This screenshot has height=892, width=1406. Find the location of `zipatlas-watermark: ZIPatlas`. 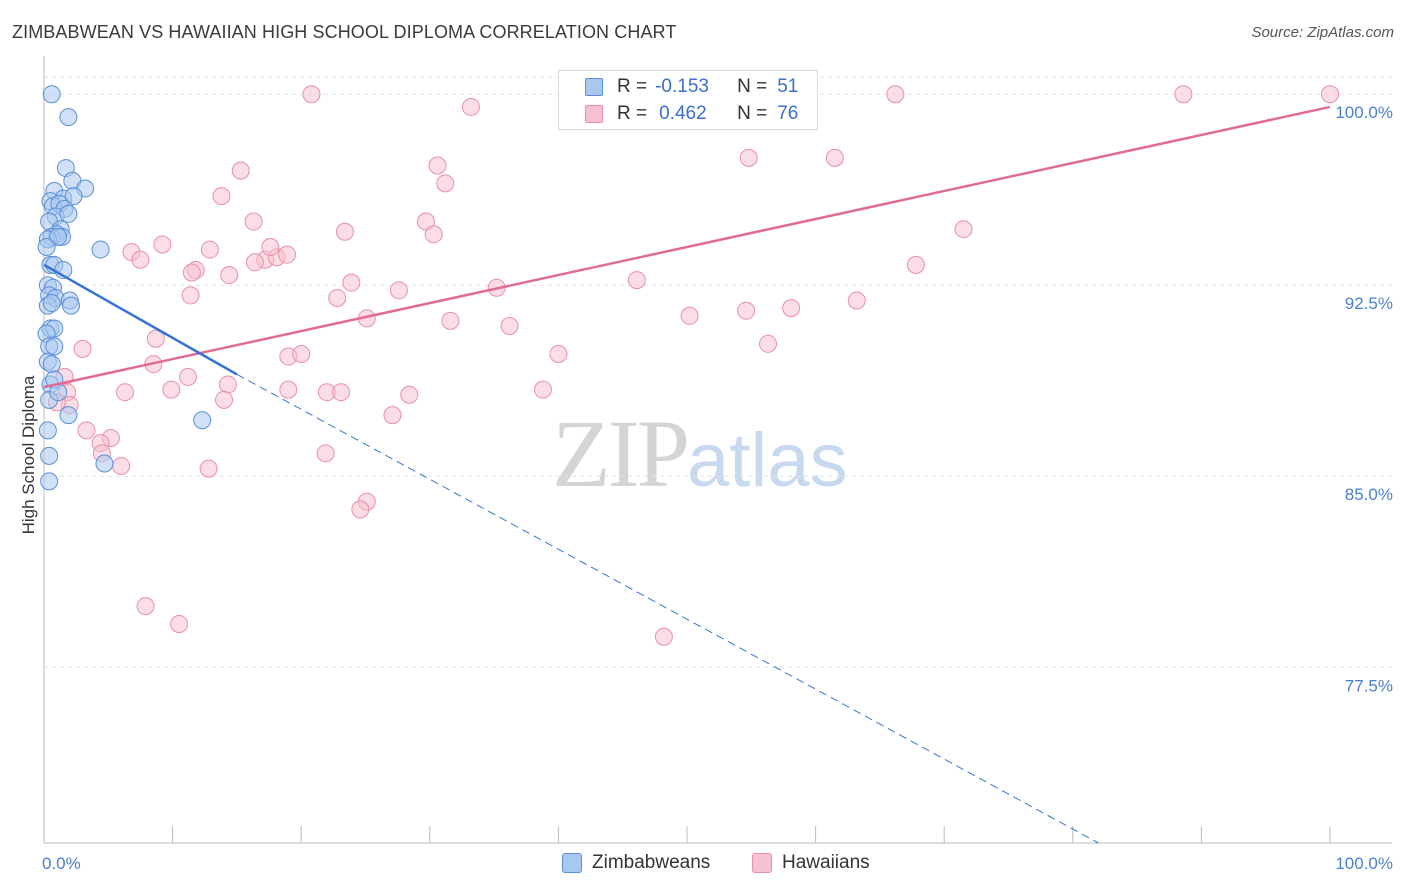

zipatlas-watermark: ZIPatlas is located at coordinates (700, 453).